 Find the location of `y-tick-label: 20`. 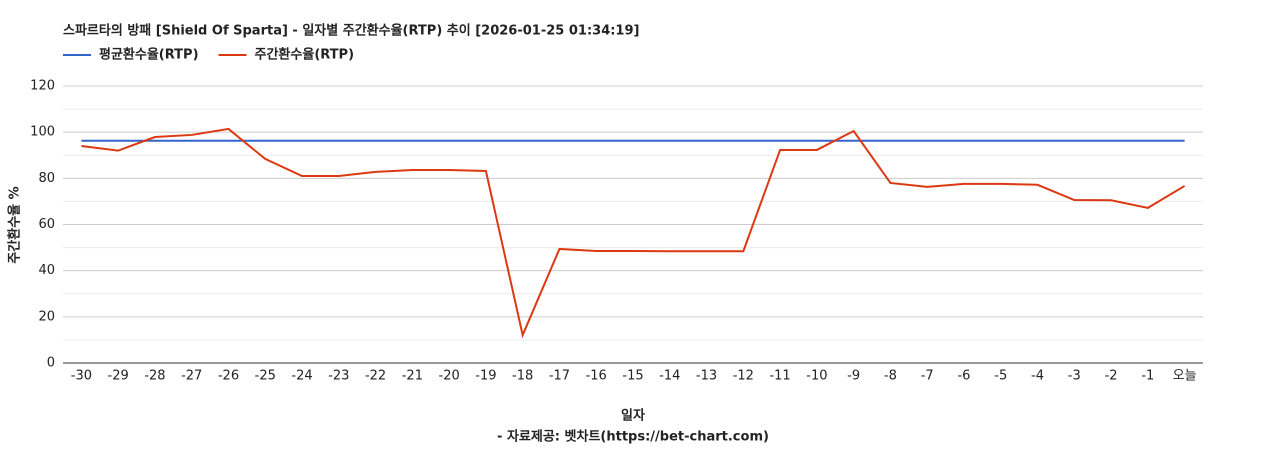

y-tick-label: 20 is located at coordinates (46, 316).